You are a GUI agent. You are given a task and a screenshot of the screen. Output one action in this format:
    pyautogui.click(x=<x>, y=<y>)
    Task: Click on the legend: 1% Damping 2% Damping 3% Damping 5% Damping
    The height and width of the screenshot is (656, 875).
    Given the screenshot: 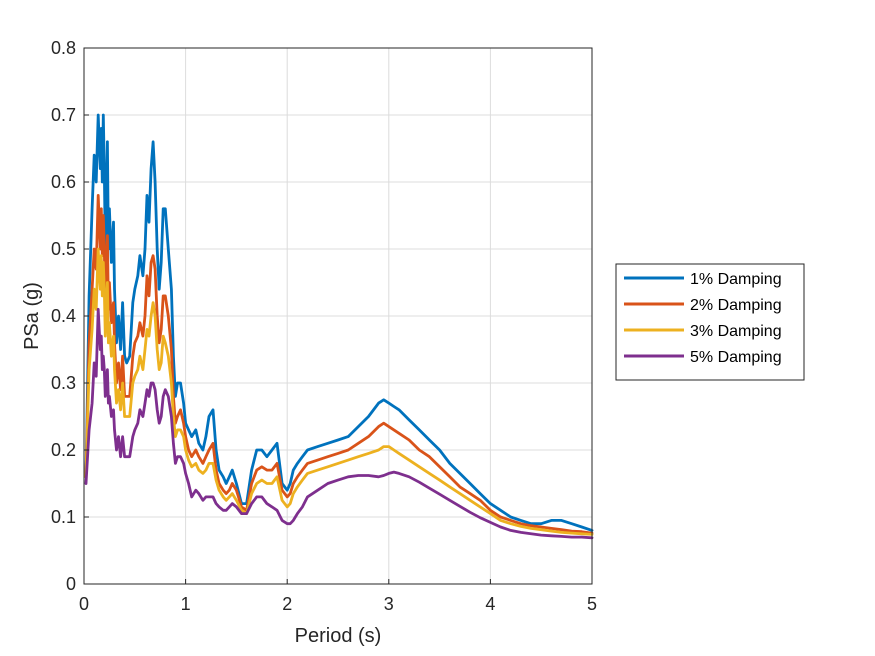 What is the action you would take?
    pyautogui.click(x=710, y=322)
    